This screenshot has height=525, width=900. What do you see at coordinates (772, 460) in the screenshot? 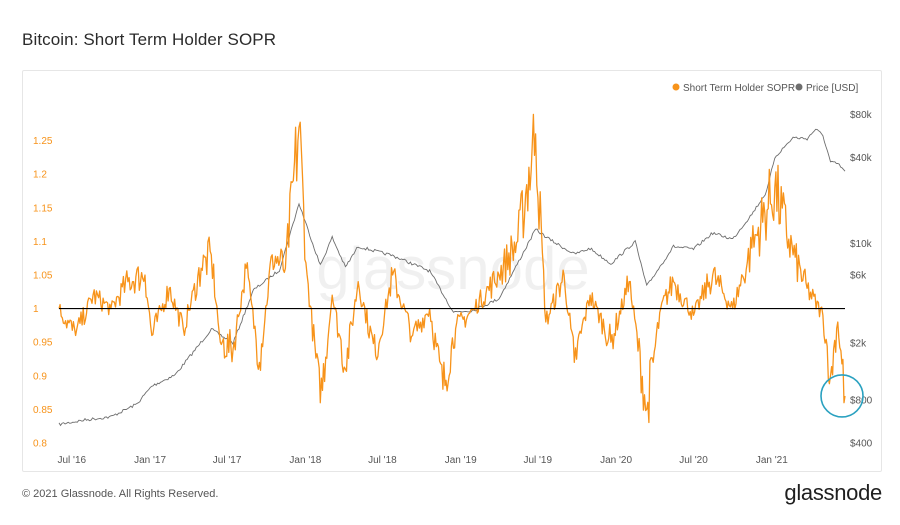
I see `x-tick-label: Jan '21` at bounding box center [772, 460].